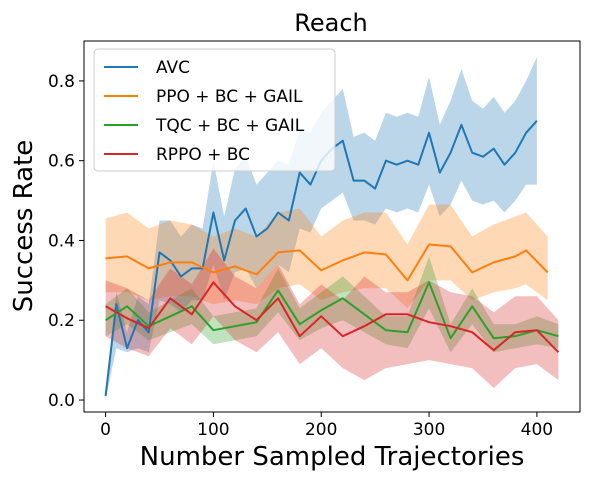 This screenshot has height=482, width=590. Describe the element at coordinates (213, 430) in the screenshot. I see `x-tick-label: 100` at that location.